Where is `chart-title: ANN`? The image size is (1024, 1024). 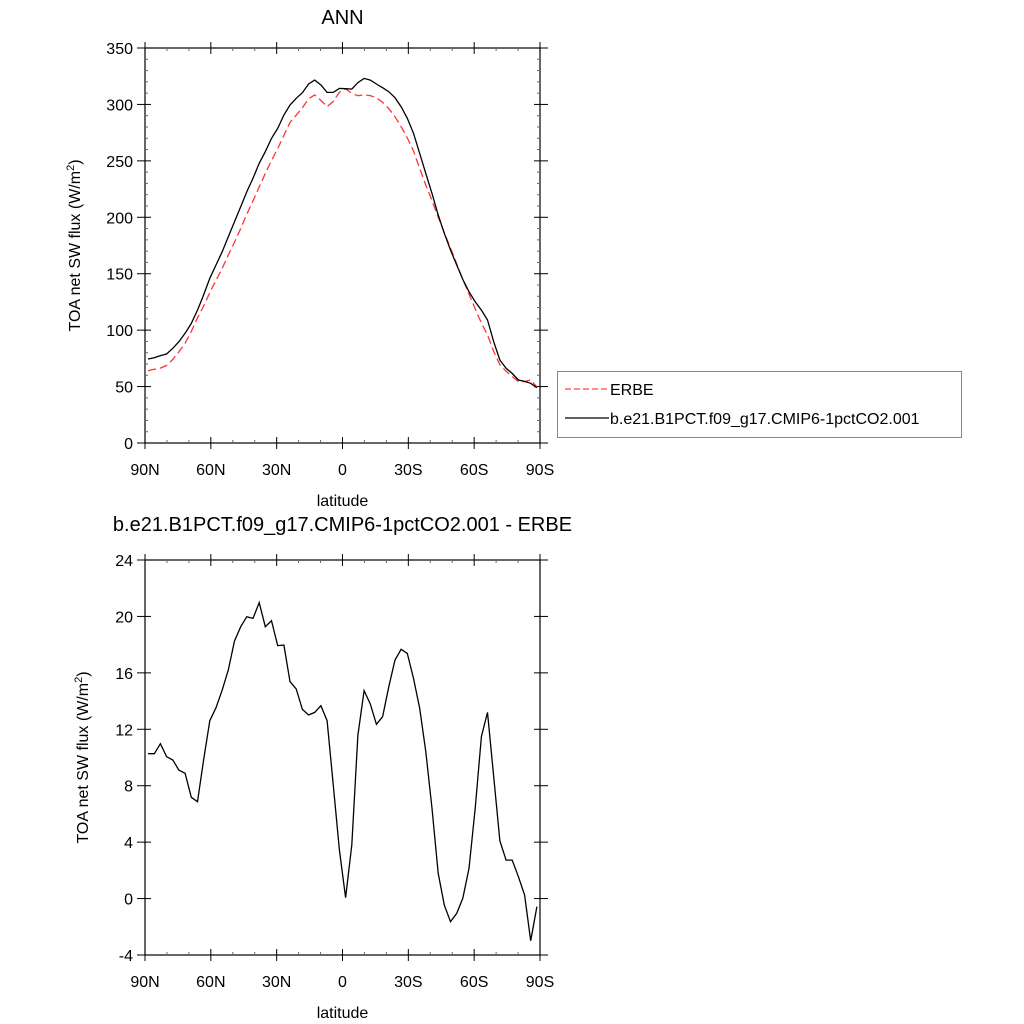
chart-title: ANN is located at coordinates (342, 18).